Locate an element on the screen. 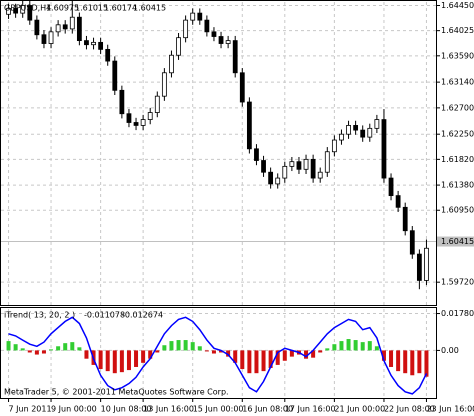 The height and width of the screenshot is (416, 474). indicator-title: iTrend( 13, 20, 2 ) is located at coordinates (39, 315).